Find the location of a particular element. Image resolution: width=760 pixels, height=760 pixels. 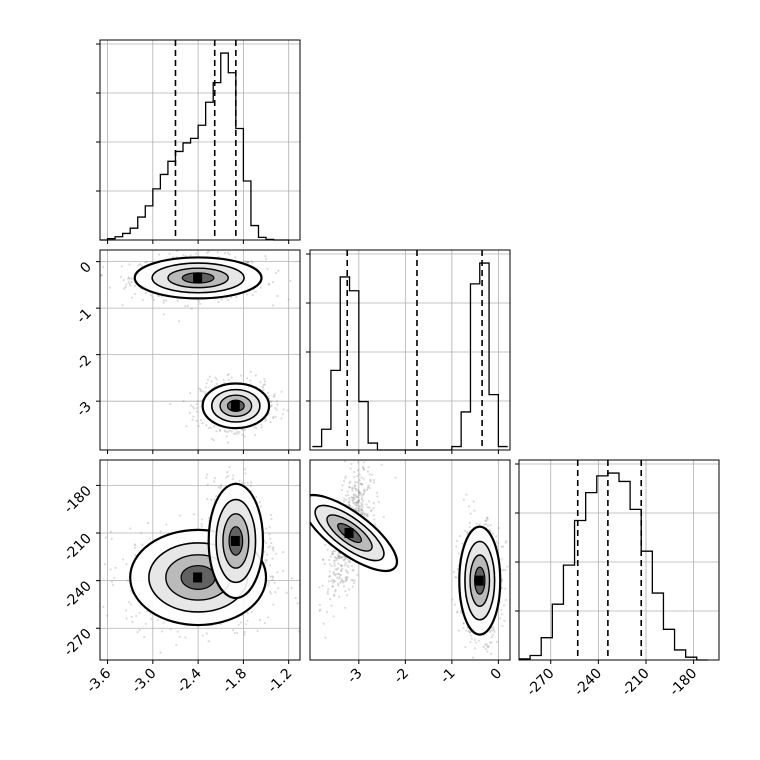

axes-frame is located at coordinates (410, 560).